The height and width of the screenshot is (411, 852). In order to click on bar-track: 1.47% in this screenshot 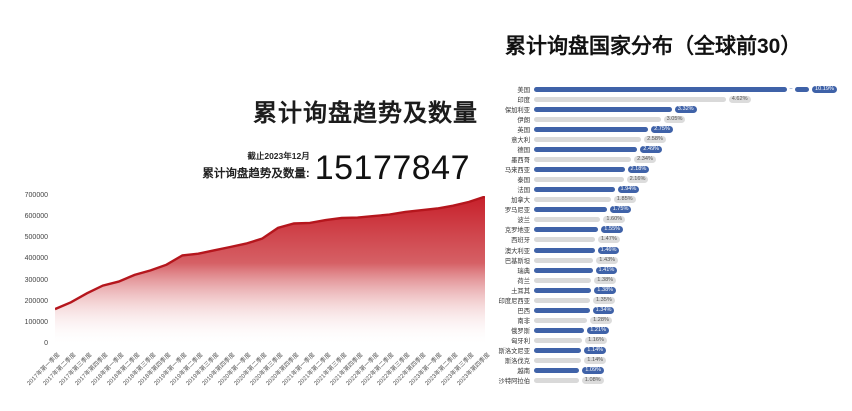, I will do `click(692, 240)`.